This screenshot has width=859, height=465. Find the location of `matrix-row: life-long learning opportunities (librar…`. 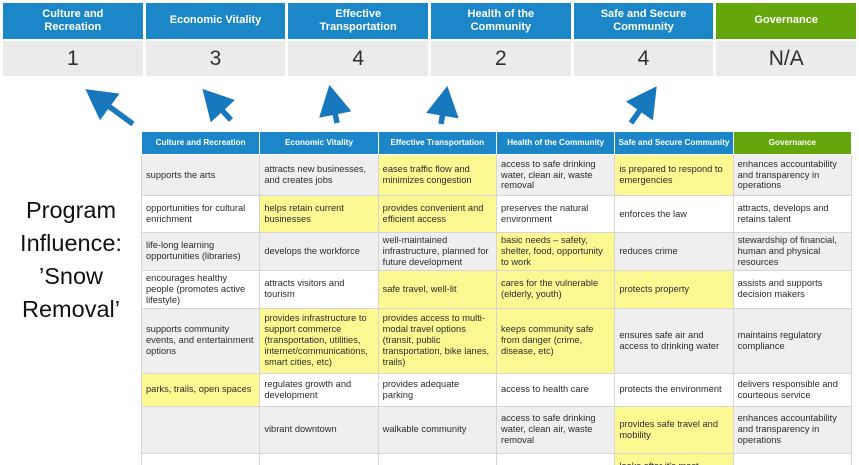

matrix-row: life-long learning opportunities (librar… is located at coordinates (496, 251).